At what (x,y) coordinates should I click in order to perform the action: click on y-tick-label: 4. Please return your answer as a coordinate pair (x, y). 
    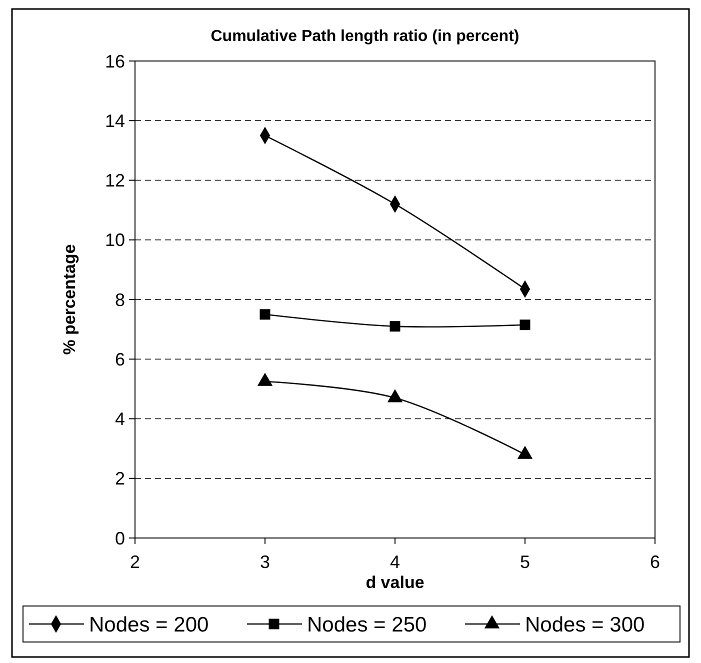
    Looking at the image, I should click on (119, 419).